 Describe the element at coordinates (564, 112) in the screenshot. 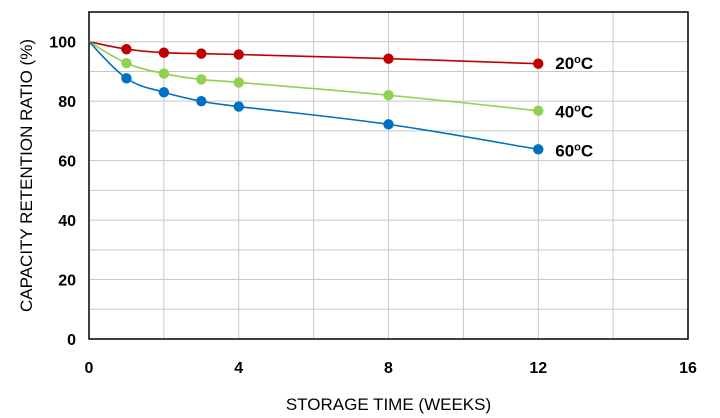

I see `series-label-value: 40` at that location.